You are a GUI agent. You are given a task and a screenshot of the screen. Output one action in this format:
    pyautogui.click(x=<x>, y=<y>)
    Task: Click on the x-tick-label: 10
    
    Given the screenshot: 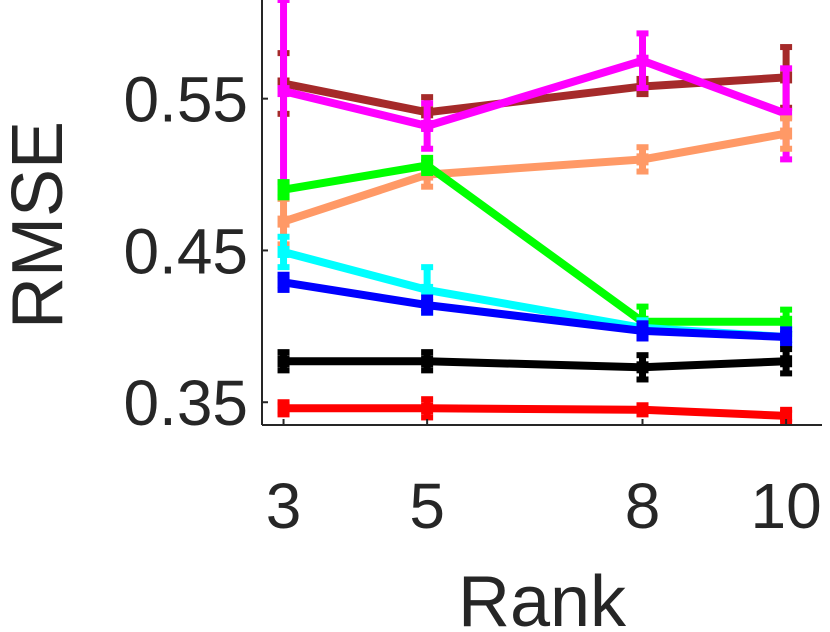 What is the action you would take?
    pyautogui.click(x=786, y=506)
    